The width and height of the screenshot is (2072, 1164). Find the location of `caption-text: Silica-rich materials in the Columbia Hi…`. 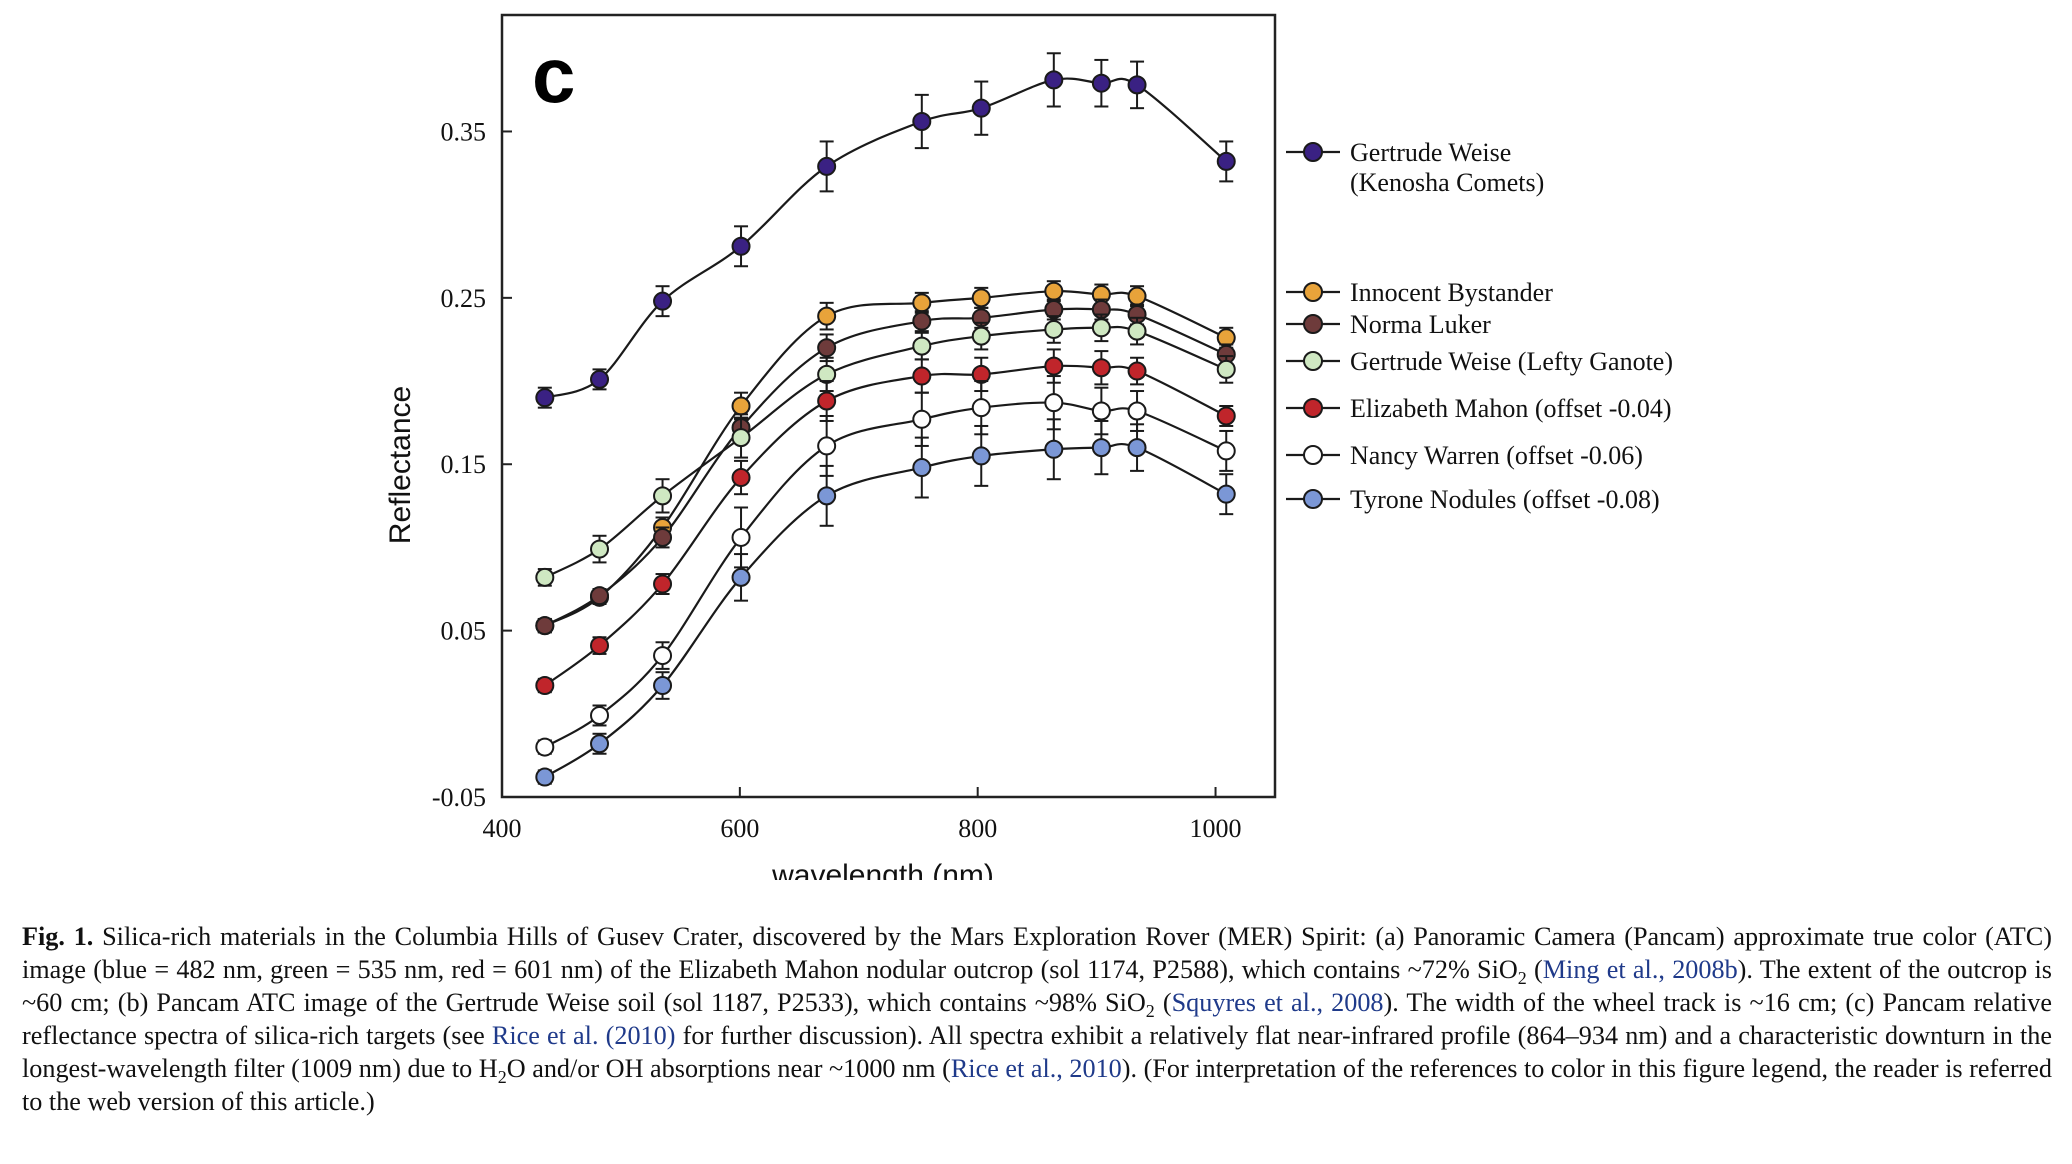

caption-text: Silica-rich materials in the Columbia Hi… is located at coordinates (1037, 953).